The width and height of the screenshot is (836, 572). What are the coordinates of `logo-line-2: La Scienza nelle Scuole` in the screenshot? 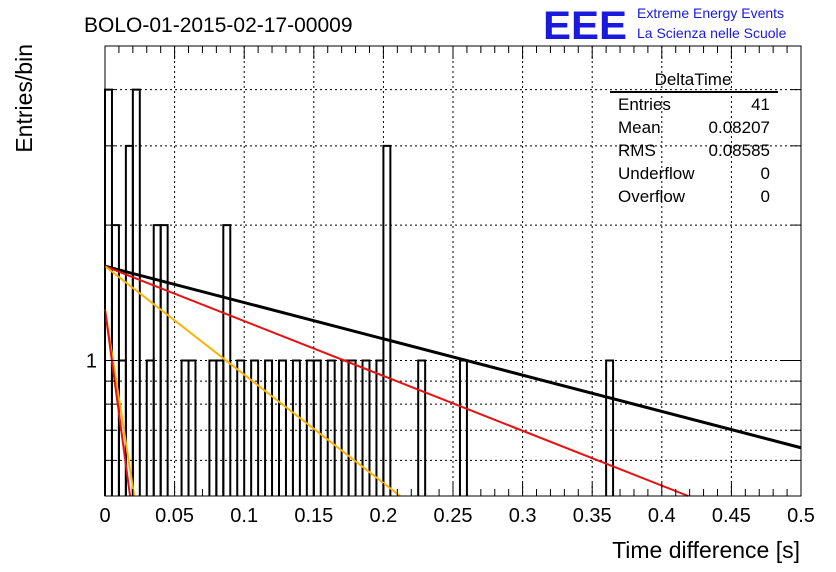 It's located at (712, 33).